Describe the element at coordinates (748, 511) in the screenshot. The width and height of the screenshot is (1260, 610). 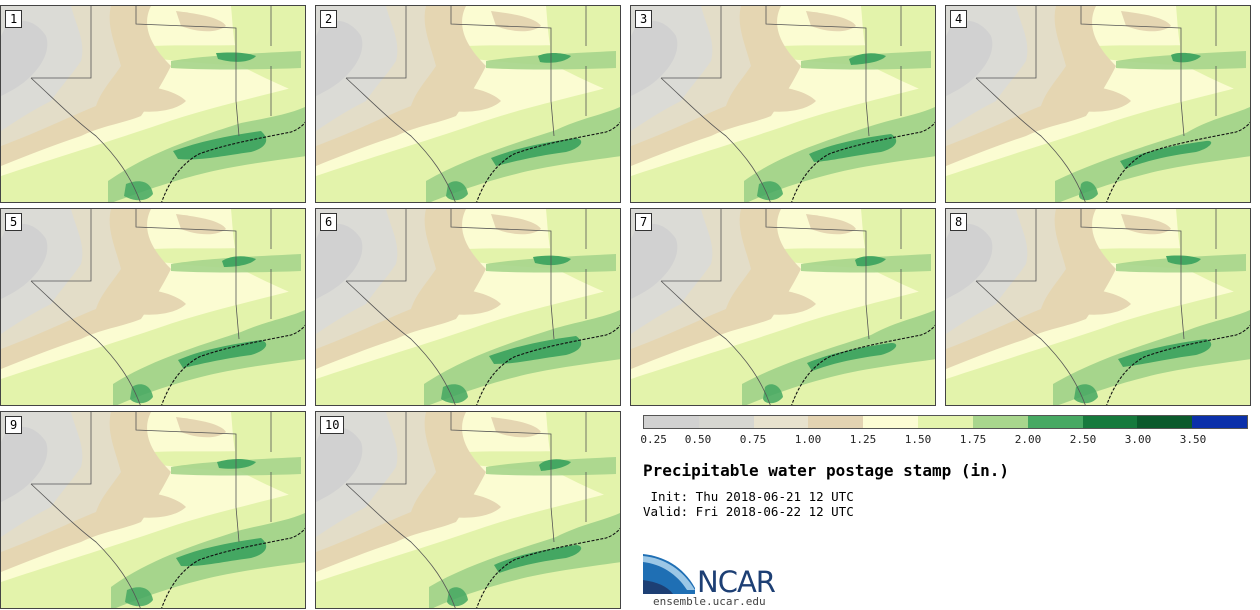
I see `valid-time: Valid: Fri 2018-06-22 12 UTC` at that location.